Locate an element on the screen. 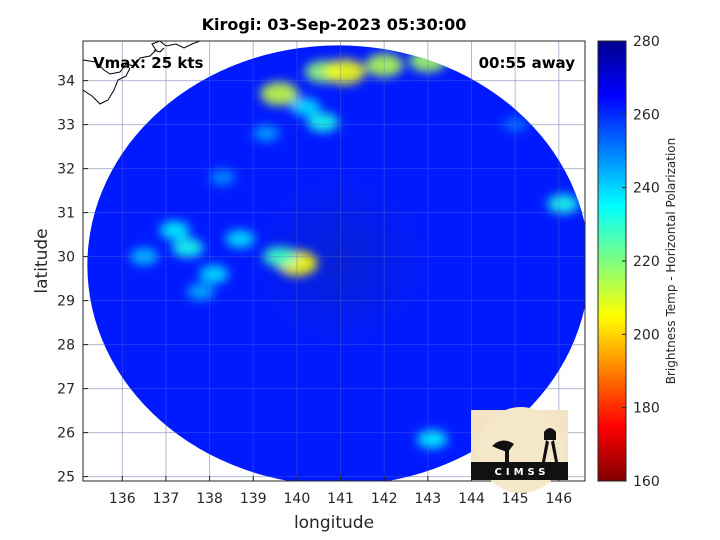  cimss-logo: CIMSS is located at coordinates (519, 450).